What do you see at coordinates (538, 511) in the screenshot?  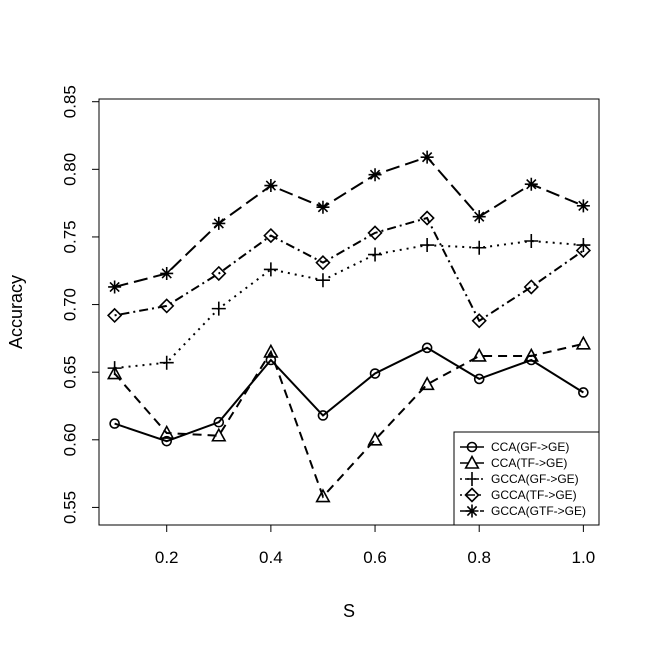 I see `legend-label: GCCA(GTF->GE)` at bounding box center [538, 511].